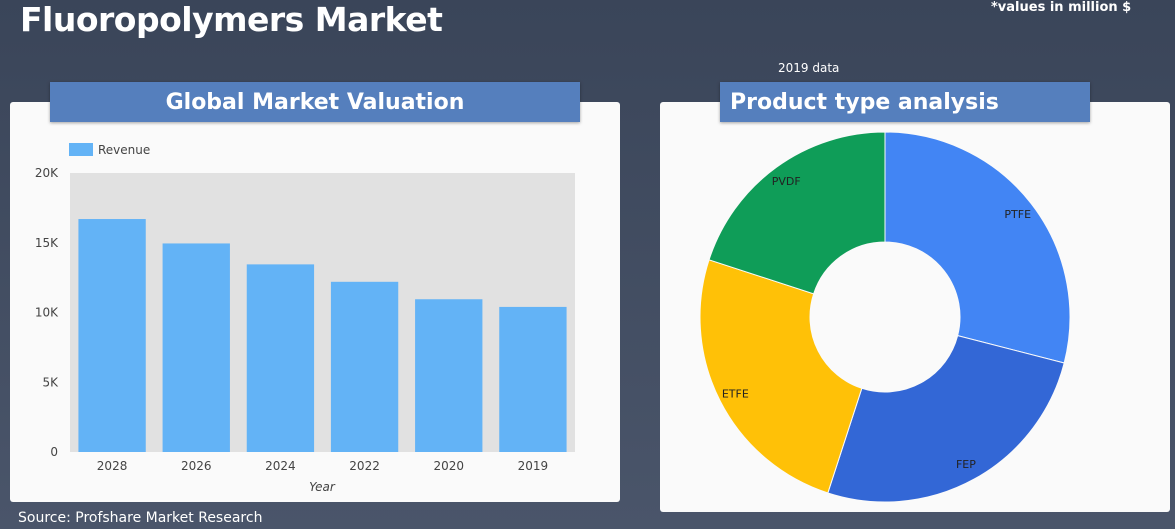 The height and width of the screenshot is (529, 1175). I want to click on donut-chart-title: Product type analysis, so click(905, 102).